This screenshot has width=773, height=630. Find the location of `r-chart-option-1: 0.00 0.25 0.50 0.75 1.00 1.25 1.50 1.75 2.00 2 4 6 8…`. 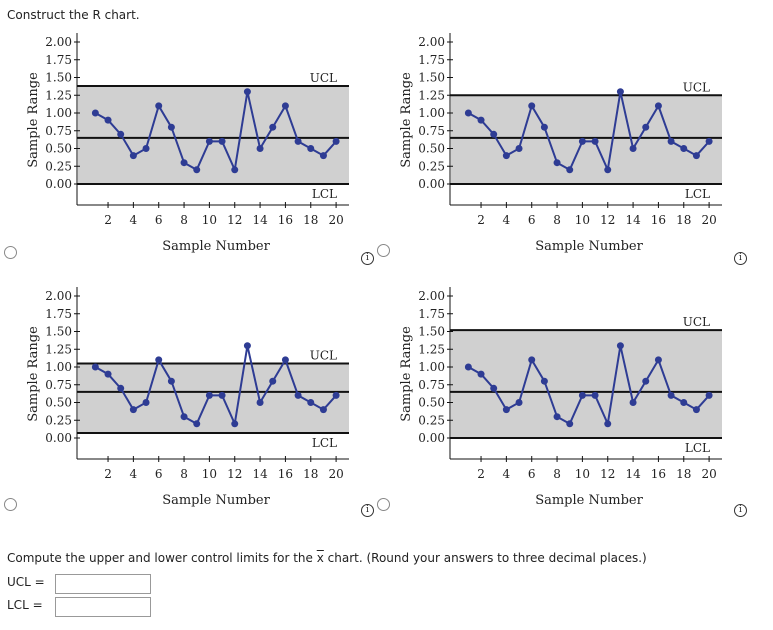

r-chart-option-1: 0.00 0.25 0.50 0.75 1.00 1.25 1.50 1.75 2.00 2 4 6 8… is located at coordinates (187, 143).